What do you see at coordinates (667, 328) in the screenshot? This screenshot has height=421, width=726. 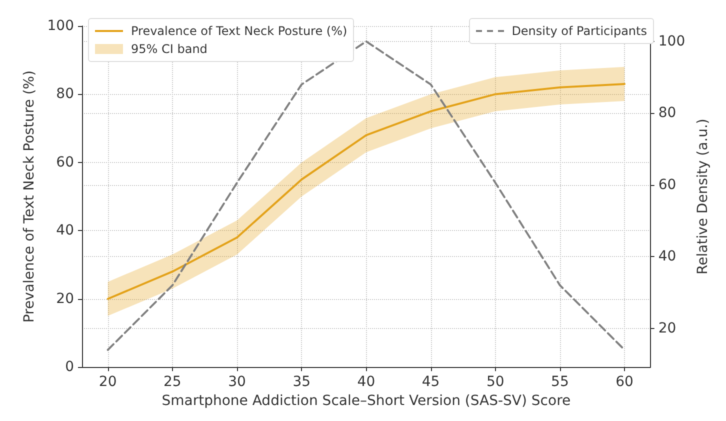 I see `y2-tick-label: 20` at bounding box center [667, 328].